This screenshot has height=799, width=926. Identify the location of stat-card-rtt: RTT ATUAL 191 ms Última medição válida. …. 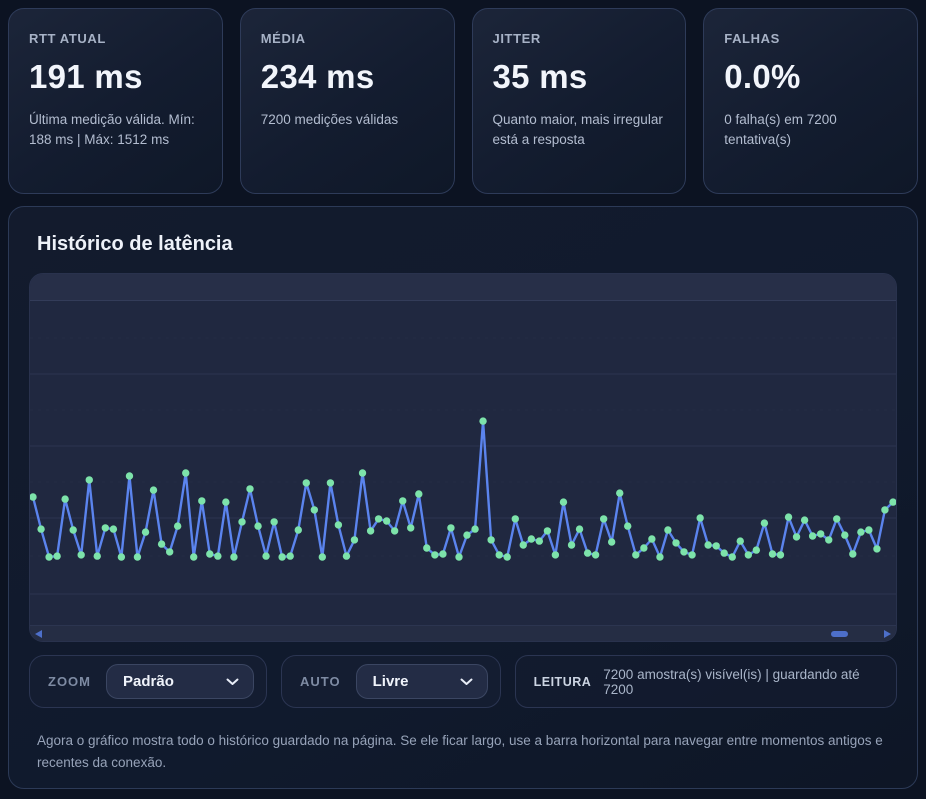
(115, 101).